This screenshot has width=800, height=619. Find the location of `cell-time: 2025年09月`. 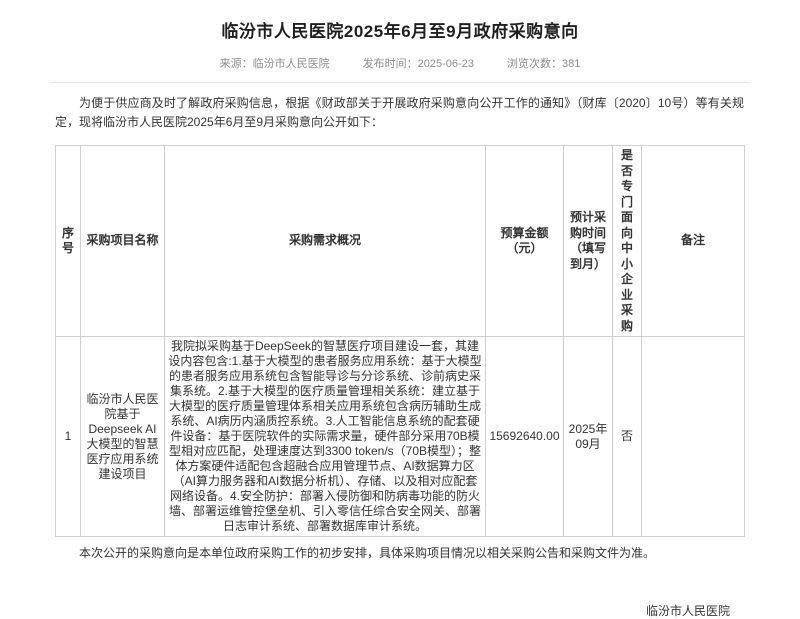

cell-time: 2025年09月 is located at coordinates (588, 436).